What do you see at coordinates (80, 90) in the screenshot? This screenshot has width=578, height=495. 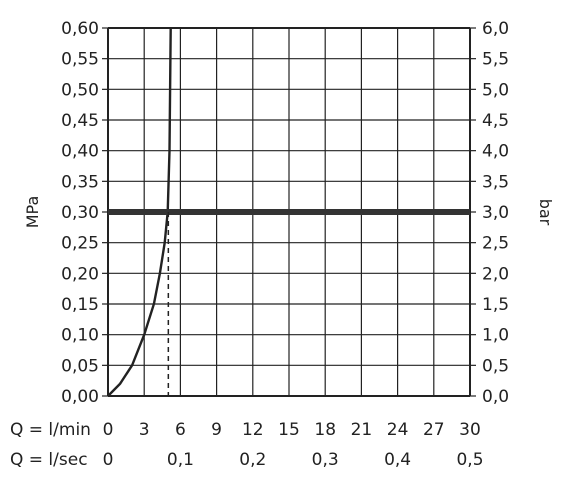 I see `y-tick-label-left: 0,50` at bounding box center [80, 90].